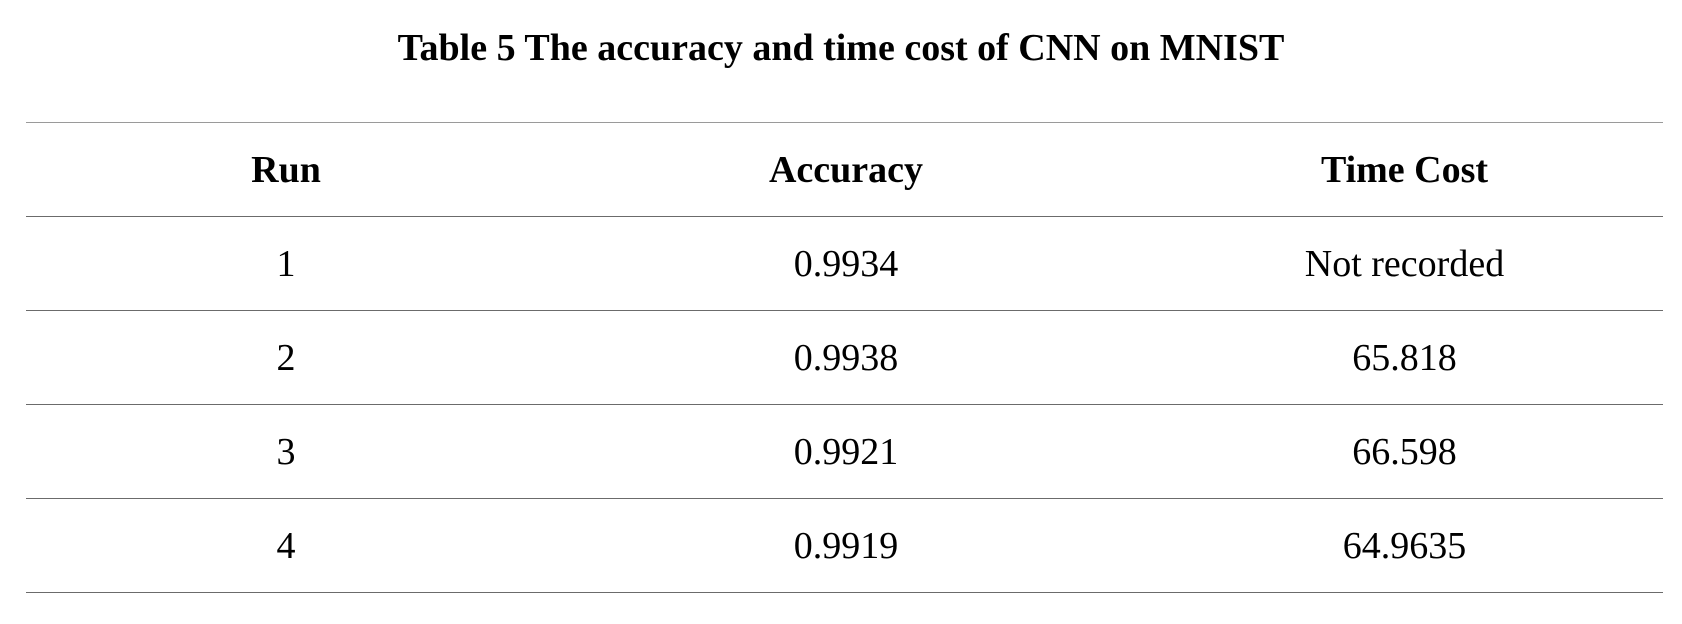 This screenshot has height=624, width=1682. Describe the element at coordinates (286, 357) in the screenshot. I see `cell-run: 2` at that location.